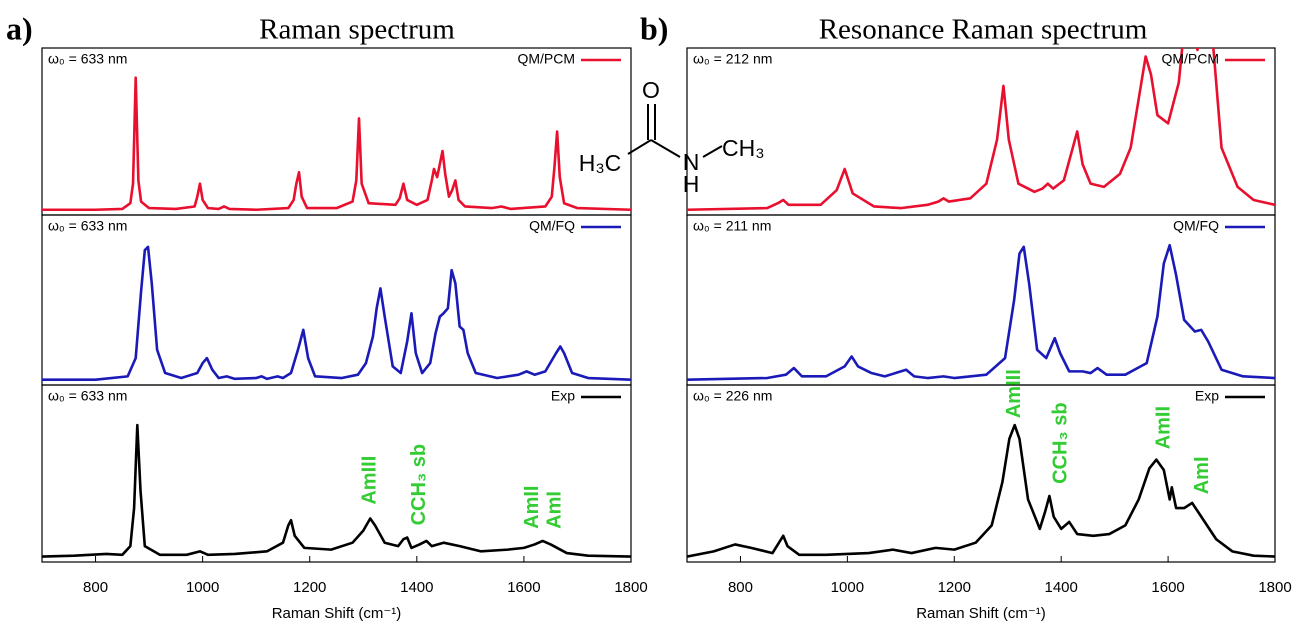 The width and height of the screenshot is (1297, 625). I want to click on annotation: ω₀ = 226 nm, so click(732, 396).